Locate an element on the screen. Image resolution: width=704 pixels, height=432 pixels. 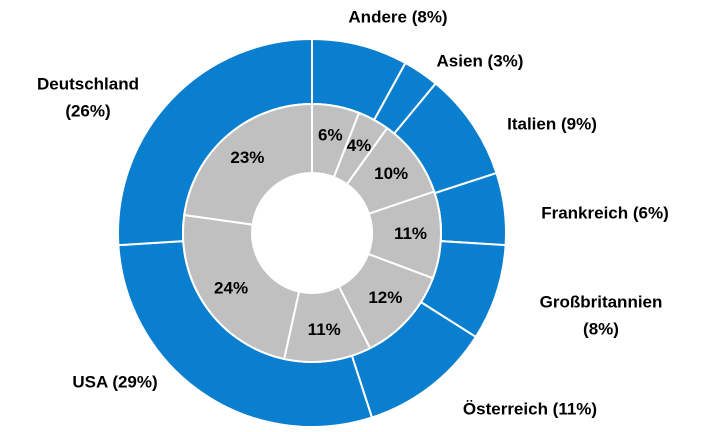
segment-label: 10% is located at coordinates (391, 173).